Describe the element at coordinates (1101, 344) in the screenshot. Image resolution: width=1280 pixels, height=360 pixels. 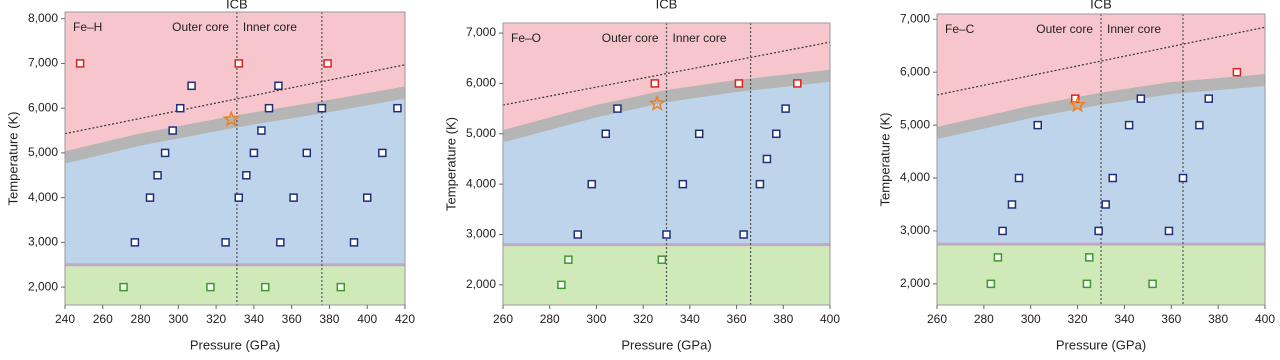
I see `x-axis-label: Pressure (GPa)` at that location.